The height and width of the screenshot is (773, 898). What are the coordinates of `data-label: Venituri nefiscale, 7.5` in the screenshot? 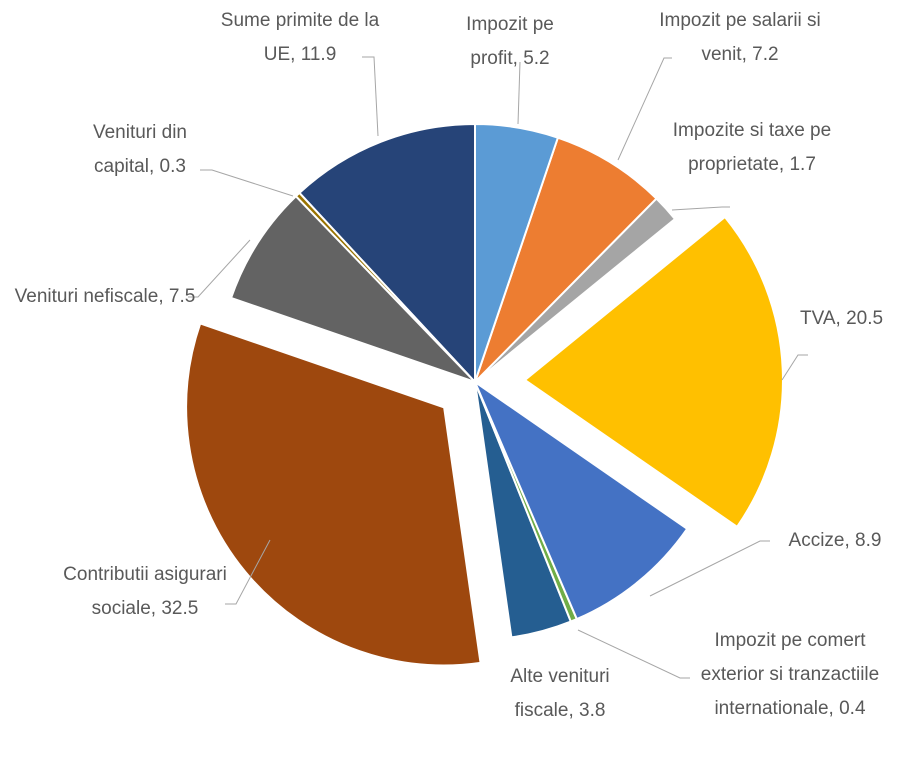 It's located at (105, 297).